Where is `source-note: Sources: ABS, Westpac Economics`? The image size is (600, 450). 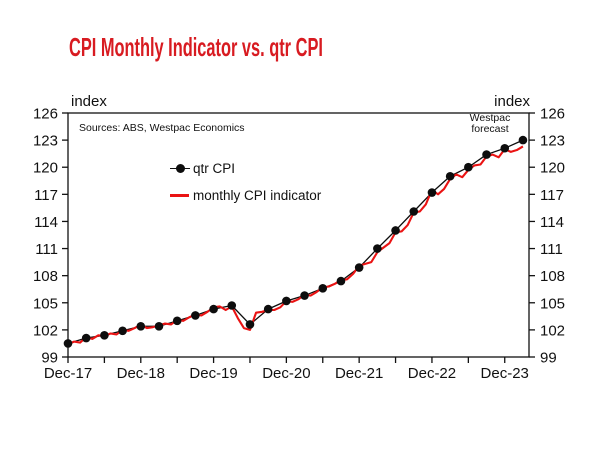
source-note: Sources: ABS, Westpac Economics is located at coordinates (162, 128).